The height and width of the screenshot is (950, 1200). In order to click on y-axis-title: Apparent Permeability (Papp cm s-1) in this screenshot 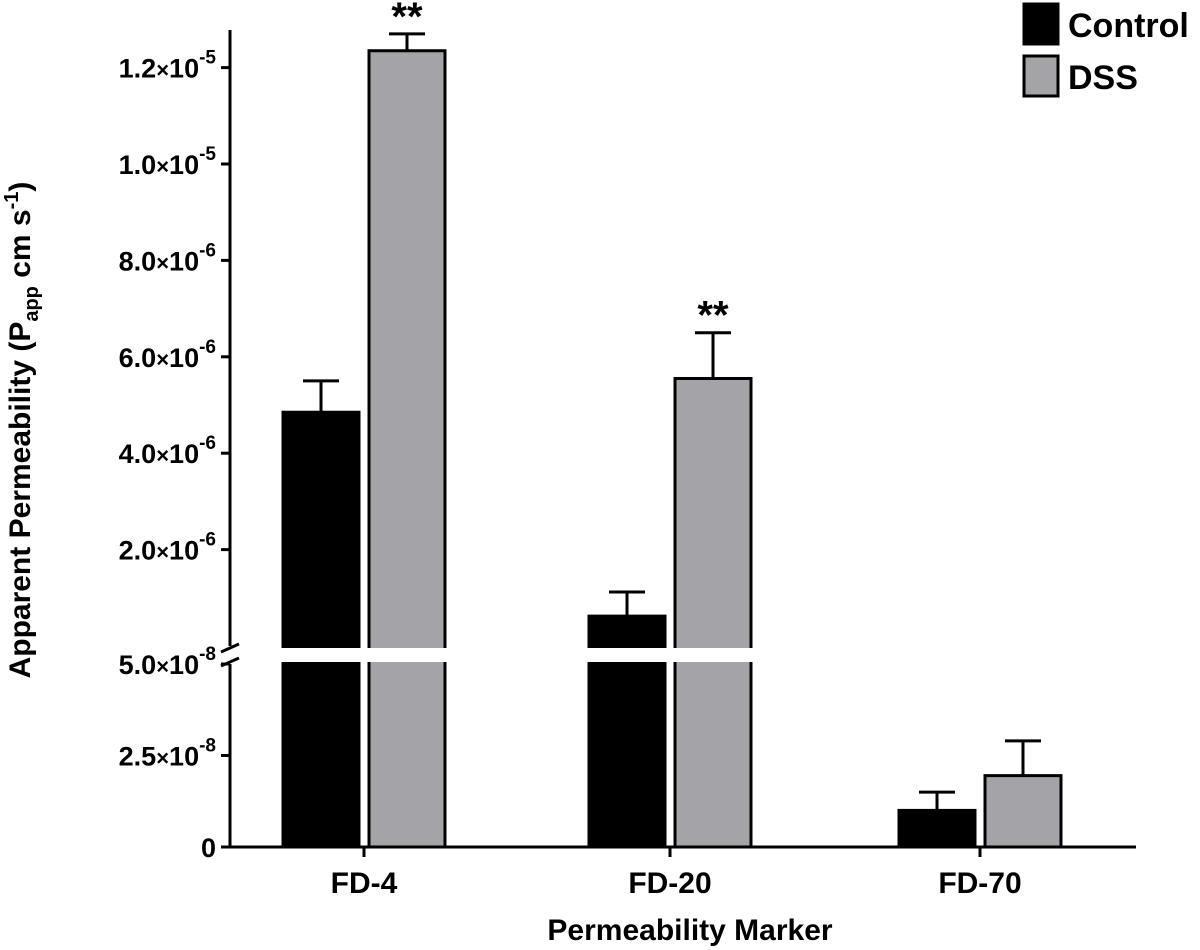, I will do `click(22, 430)`.